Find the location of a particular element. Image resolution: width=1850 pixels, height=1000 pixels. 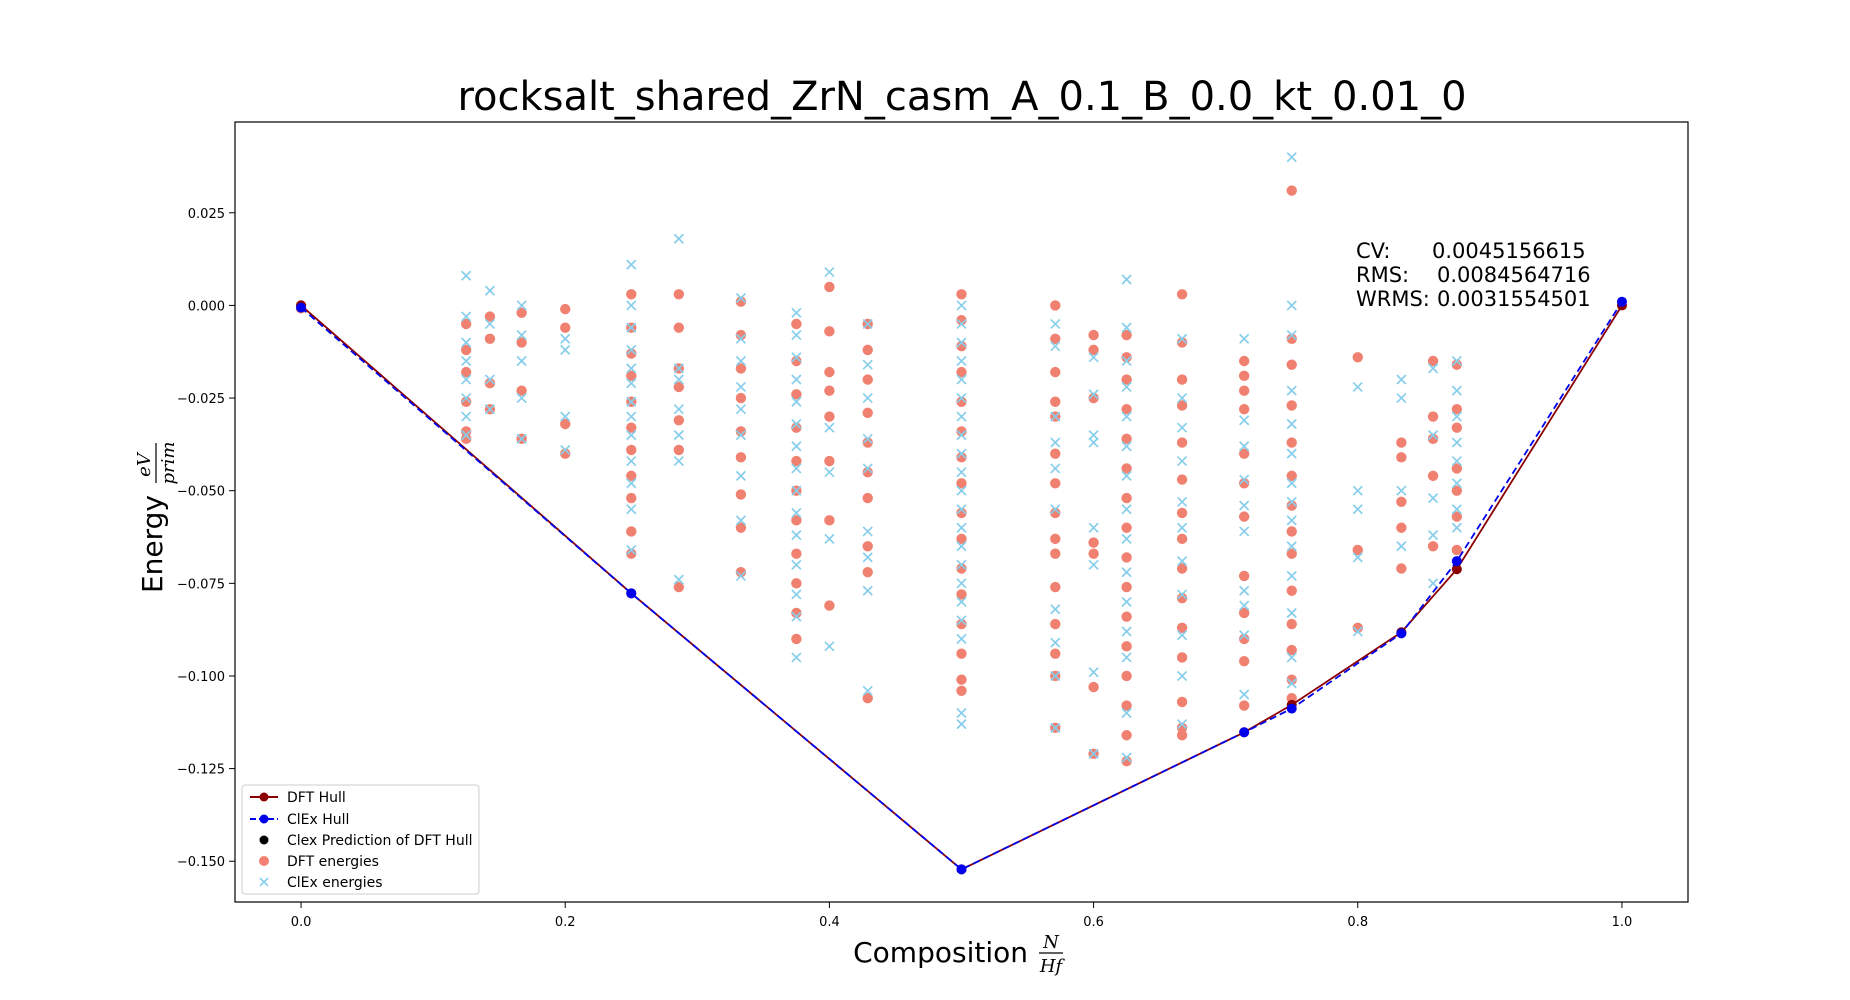

x-axis-label-text: Composition is located at coordinates (940, 952).